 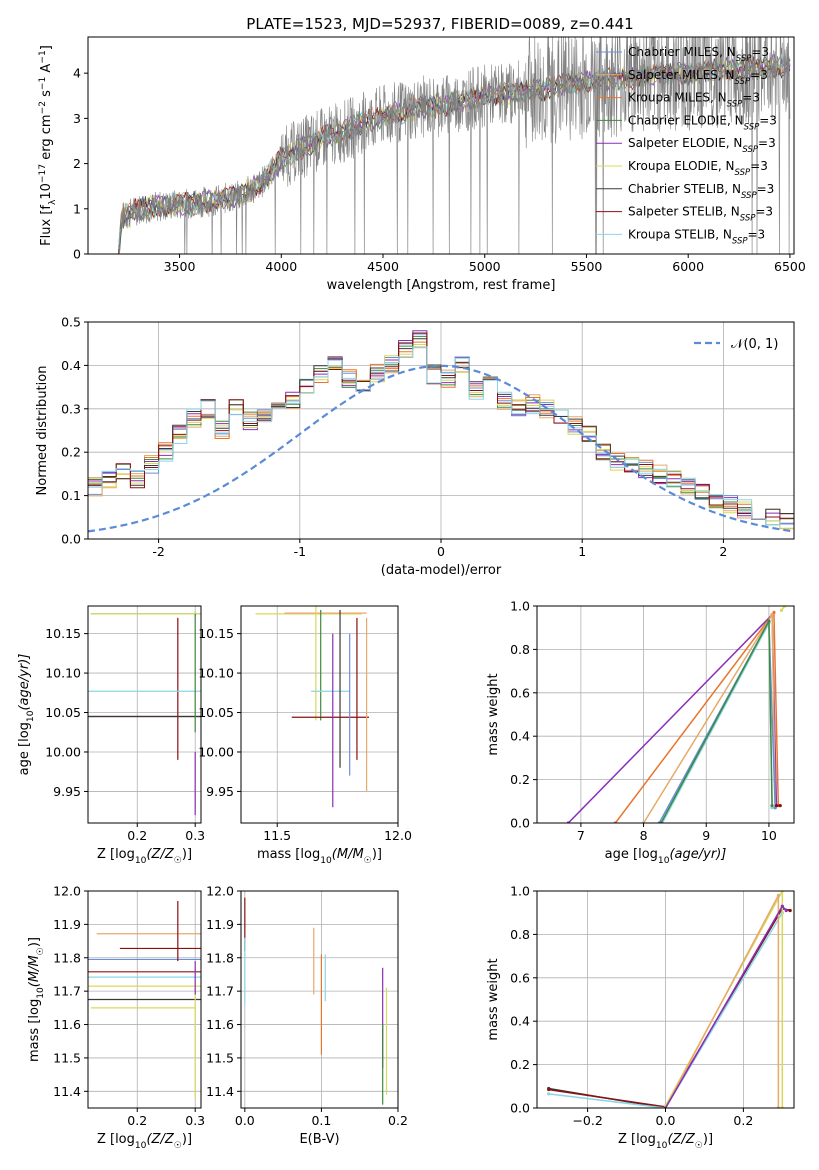 I want to click on legend-label-text: Kroupa ELODIE, N, so click(x=681, y=166).